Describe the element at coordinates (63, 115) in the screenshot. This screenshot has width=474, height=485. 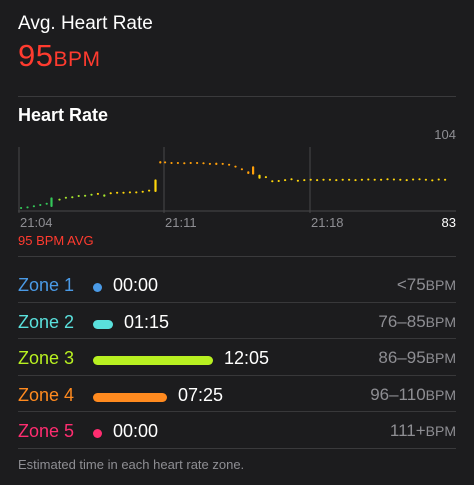
I see `heart-rate-title: Heart Rate` at that location.